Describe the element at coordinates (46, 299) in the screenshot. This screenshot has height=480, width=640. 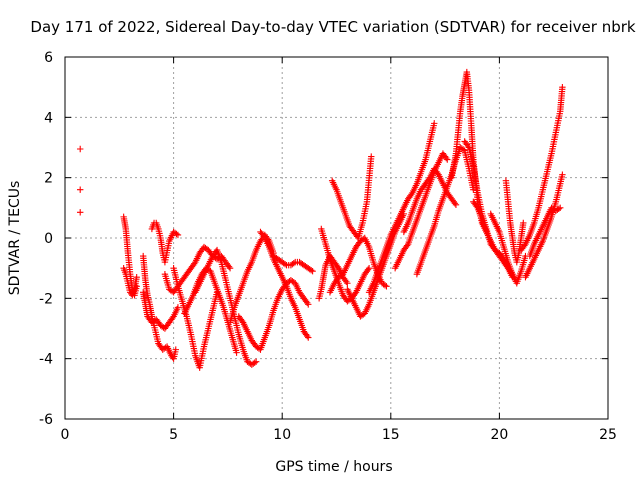
I see `y-tick-label: -2` at that location.